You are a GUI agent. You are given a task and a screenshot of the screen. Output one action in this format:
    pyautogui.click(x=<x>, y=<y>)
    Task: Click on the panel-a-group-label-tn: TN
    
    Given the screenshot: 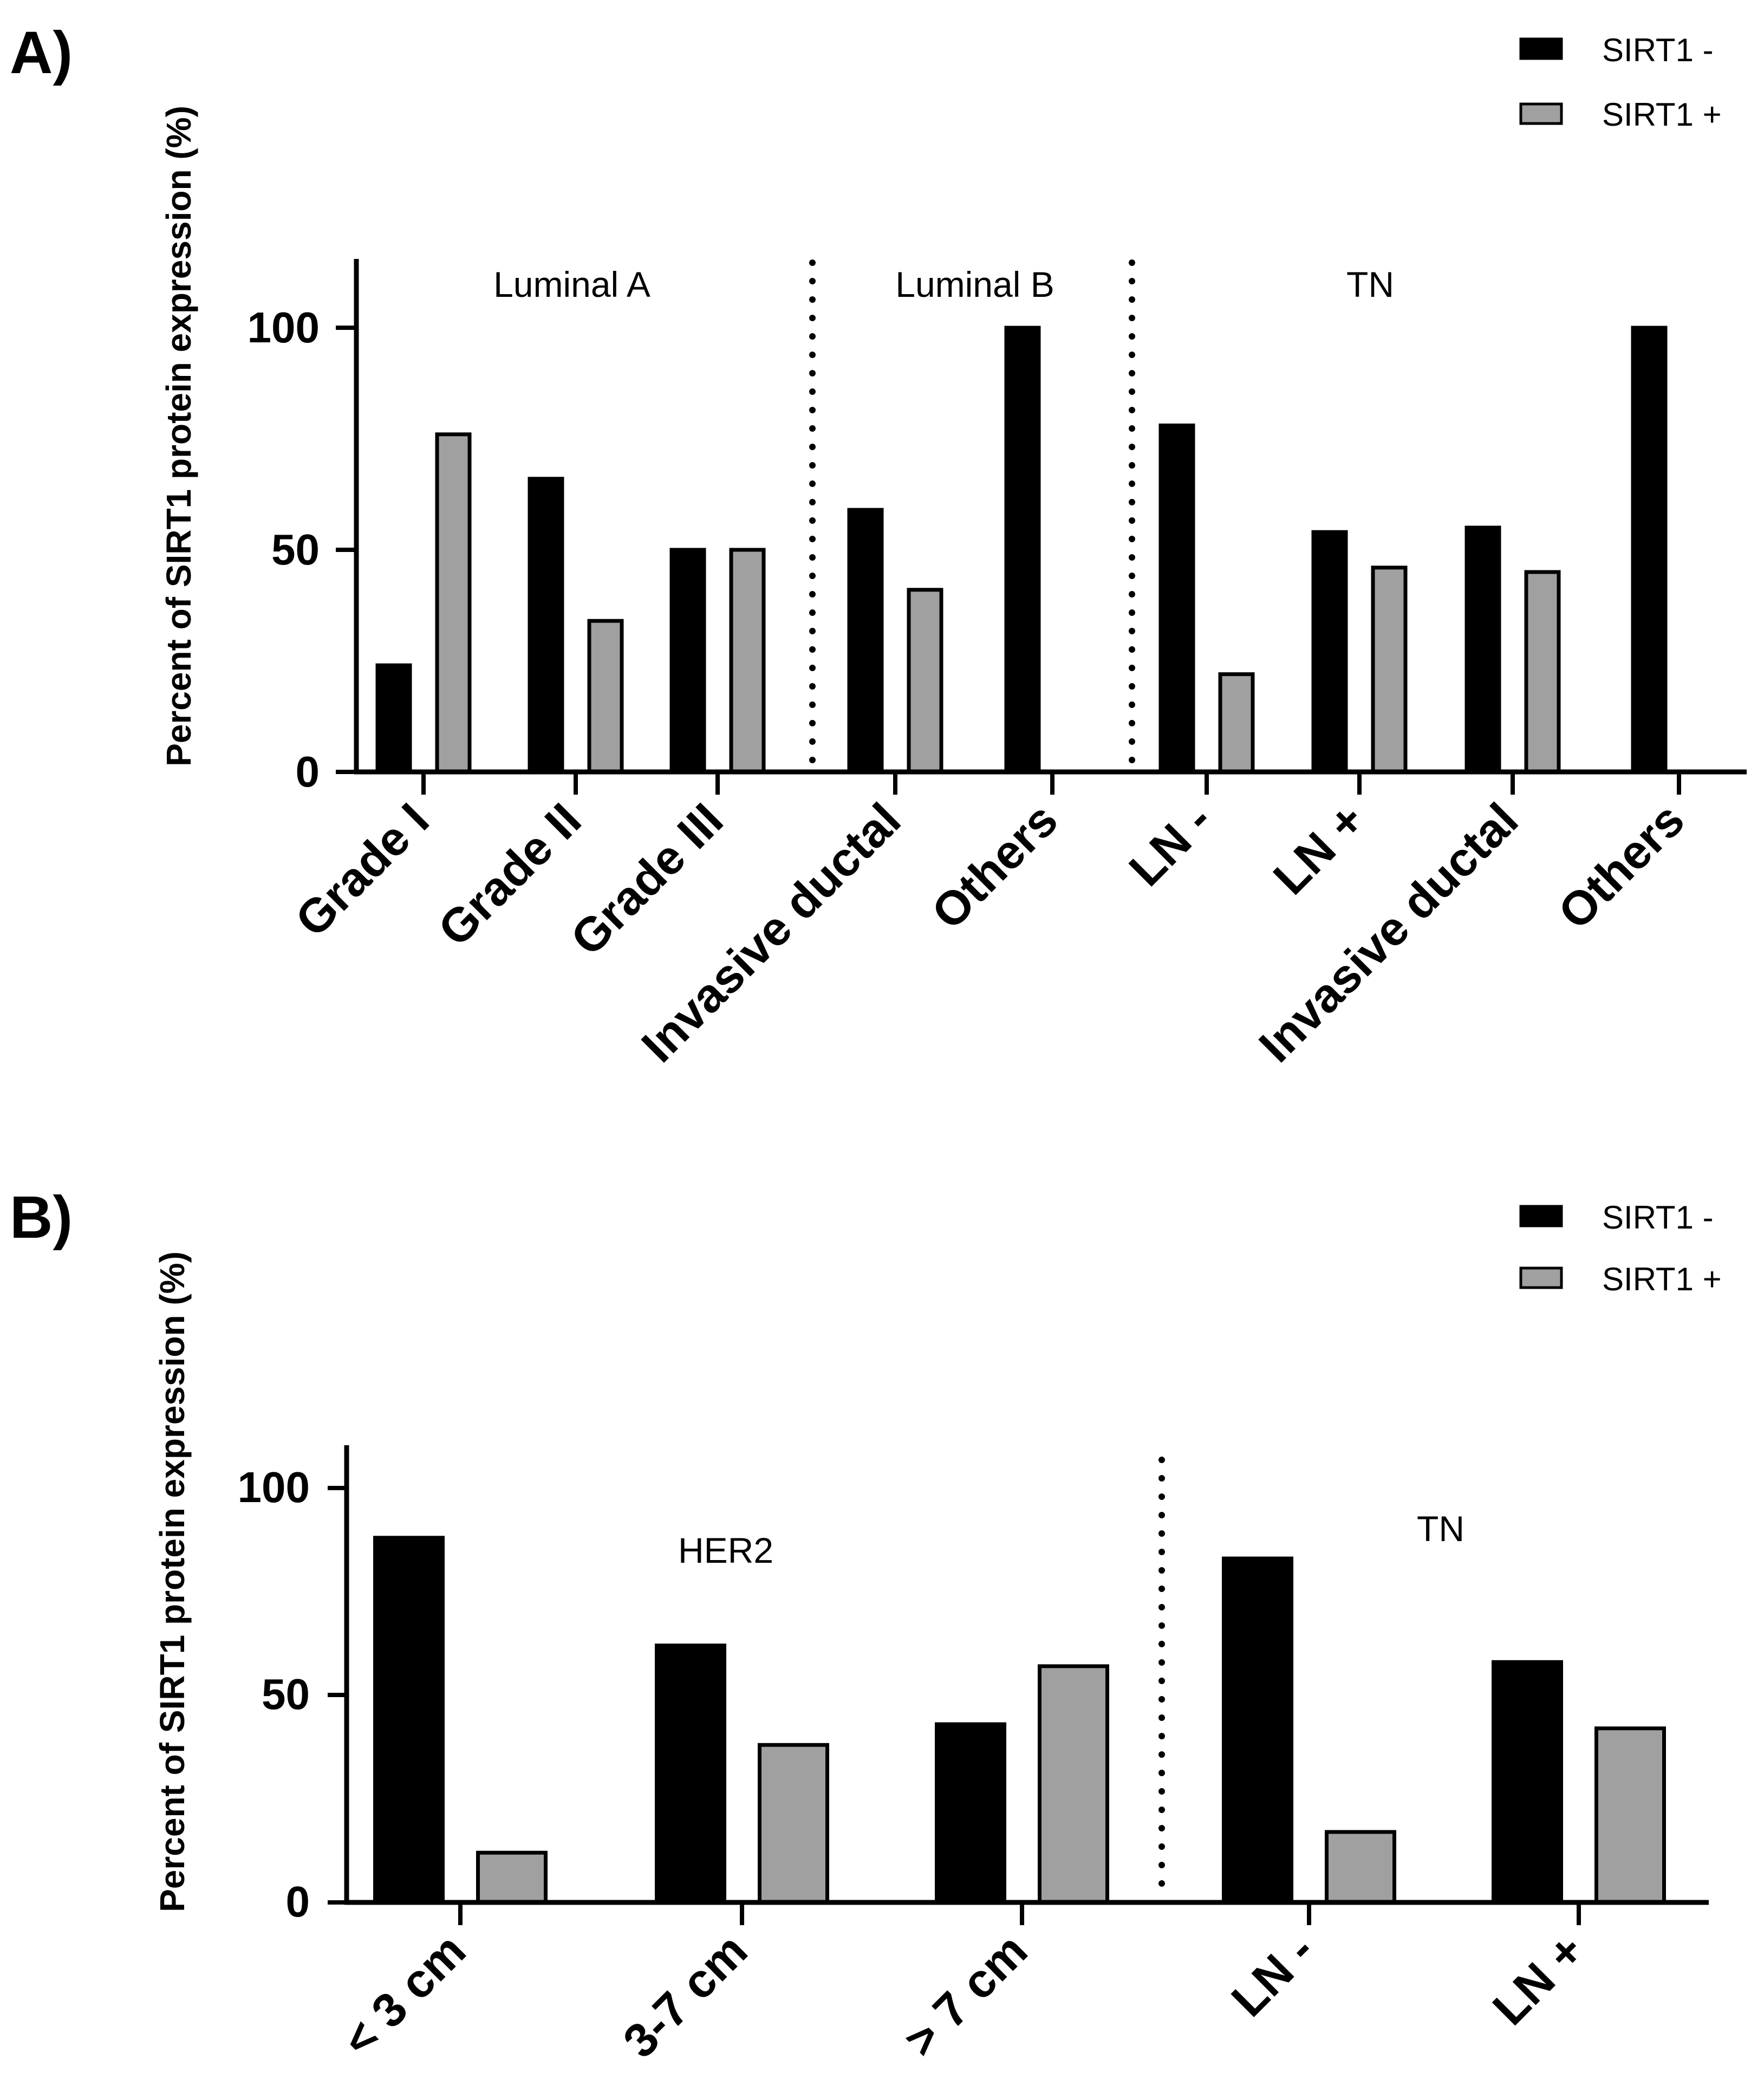 What is the action you would take?
    pyautogui.click(x=1370, y=284)
    